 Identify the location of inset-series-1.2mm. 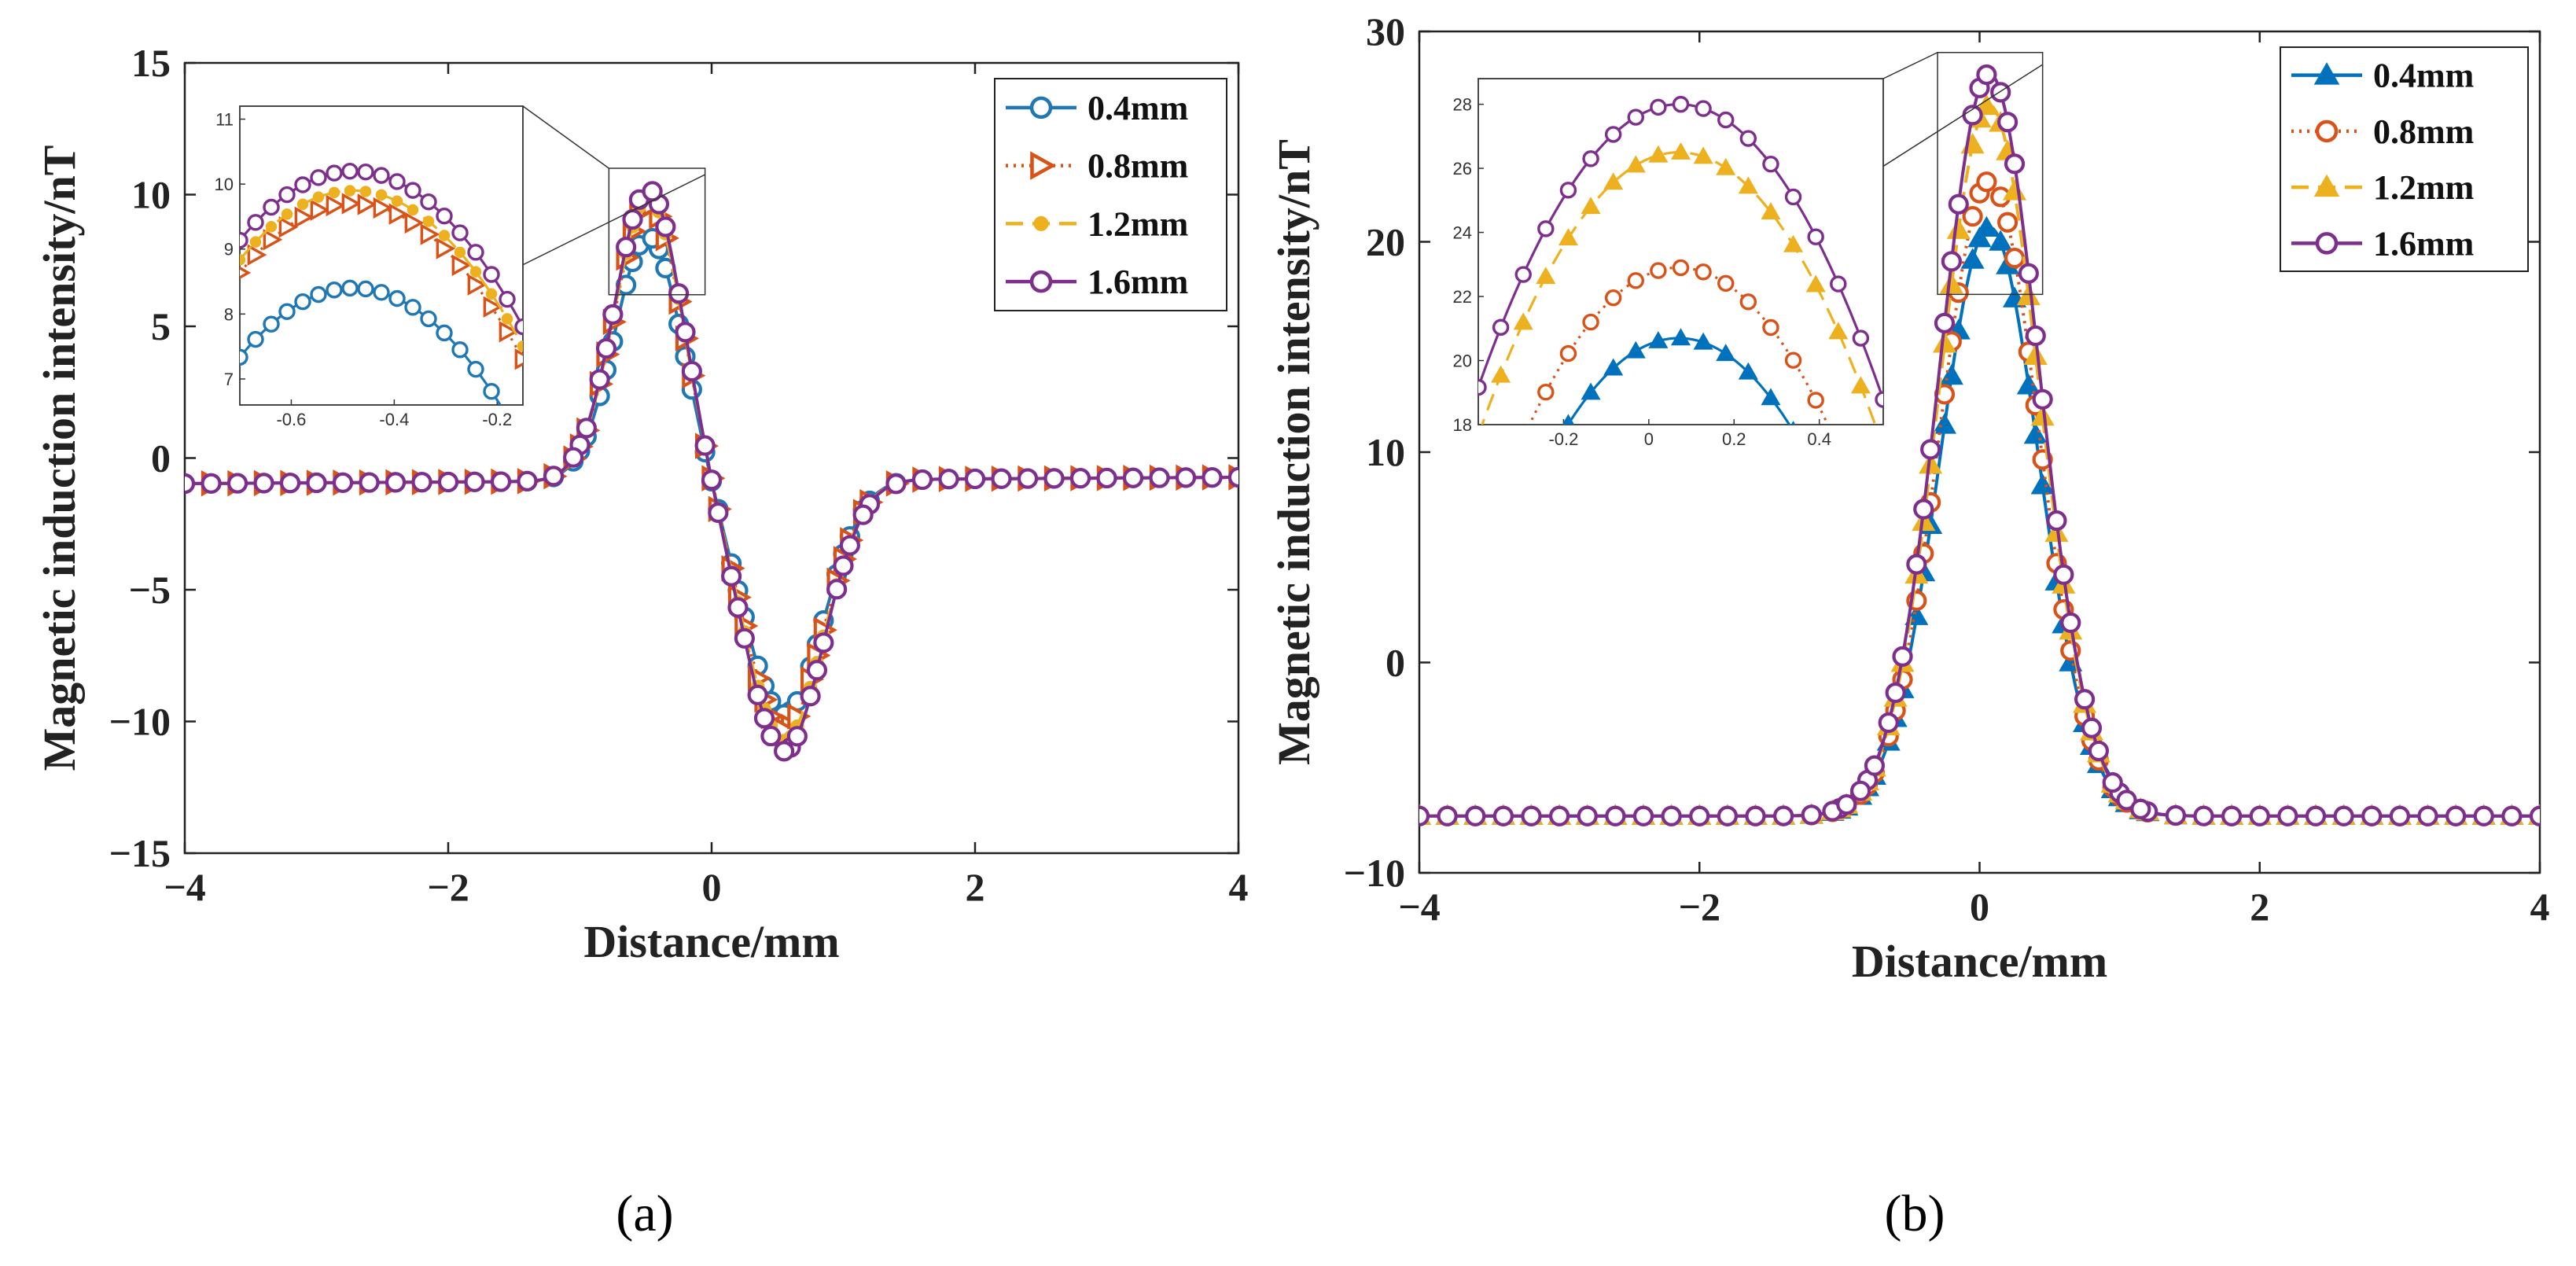
(382, 268).